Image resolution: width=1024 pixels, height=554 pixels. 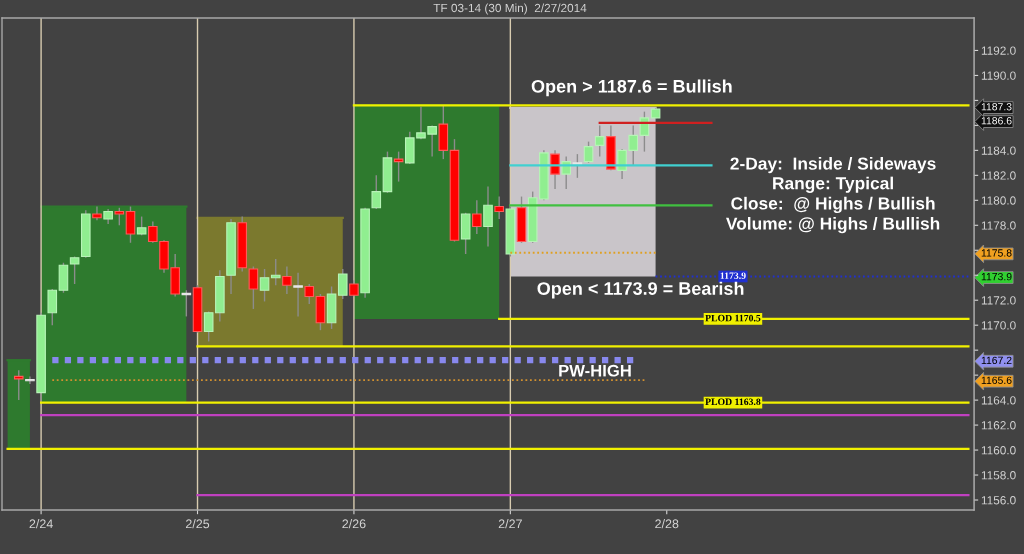 I want to click on y-tick-label: 1160.0, so click(x=998, y=450).